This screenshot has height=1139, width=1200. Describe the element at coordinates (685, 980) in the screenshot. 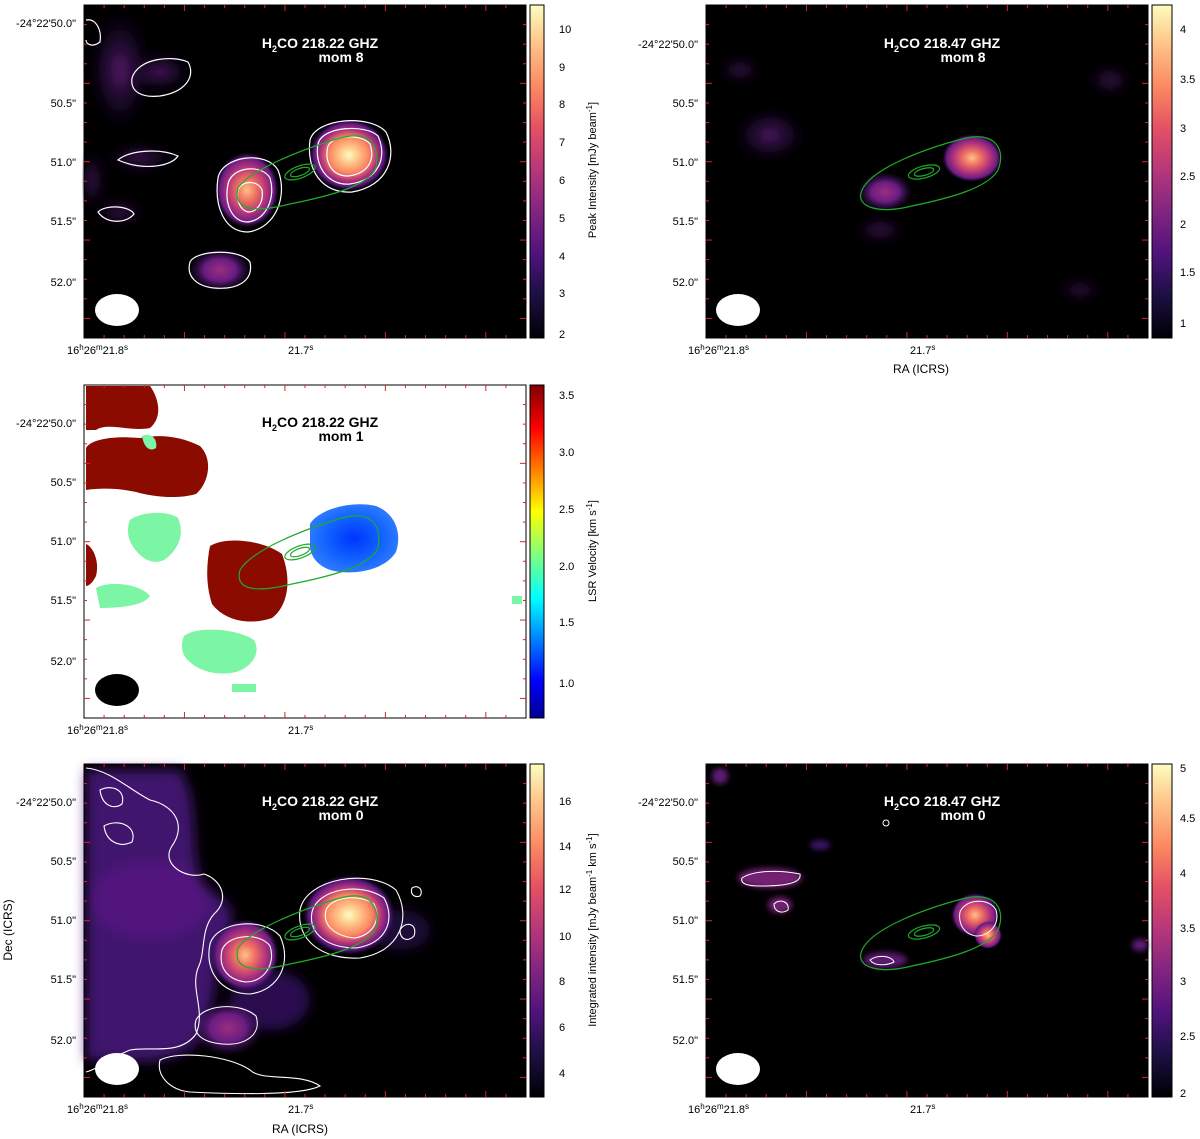

I see `p5-dec-tick-3: 51.5"` at that location.